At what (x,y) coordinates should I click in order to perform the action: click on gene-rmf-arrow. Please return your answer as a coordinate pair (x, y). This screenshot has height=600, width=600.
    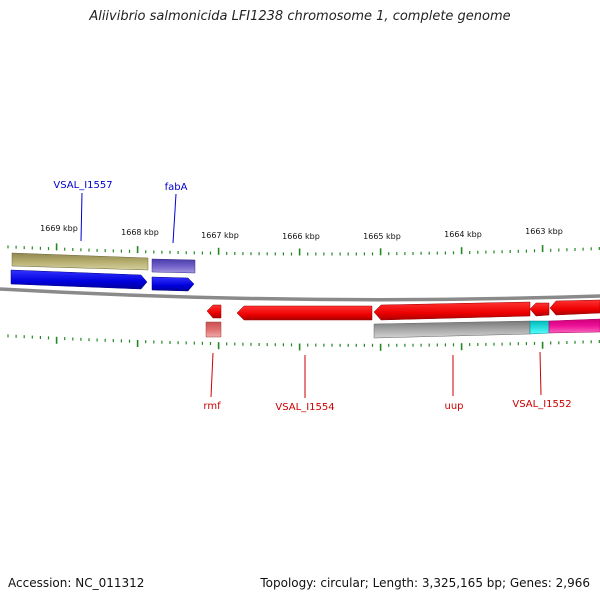
    Looking at the image, I should click on (214, 311).